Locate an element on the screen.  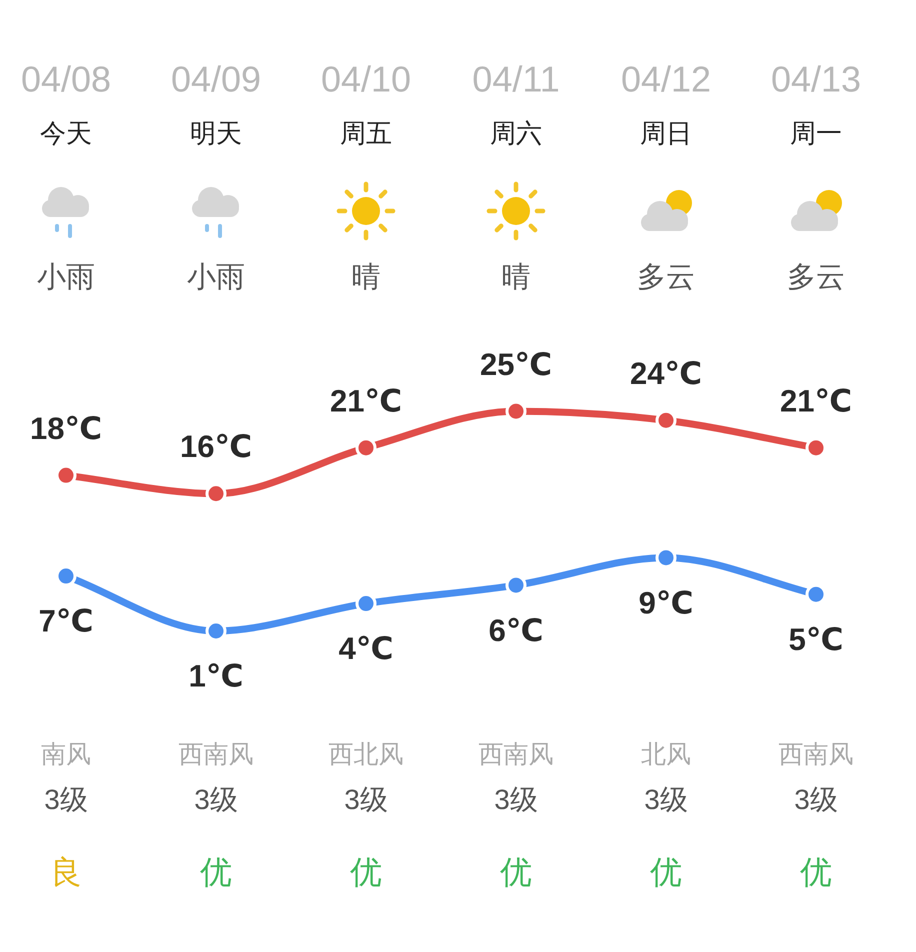
text: 良 is located at coordinates (66, 872).